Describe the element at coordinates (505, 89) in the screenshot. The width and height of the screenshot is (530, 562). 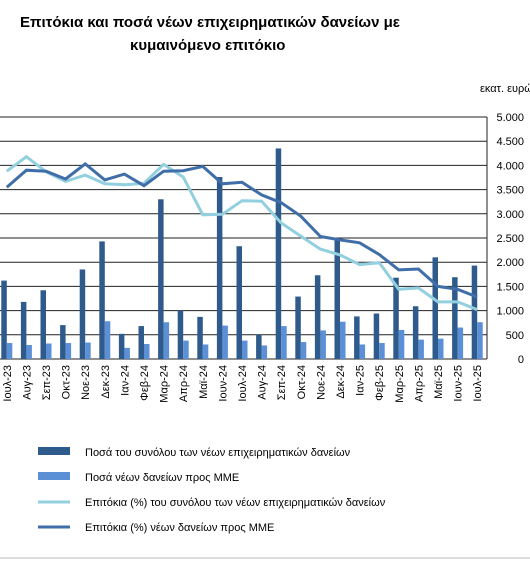
I see `y-axis-label: εκατ. ευρώ` at that location.